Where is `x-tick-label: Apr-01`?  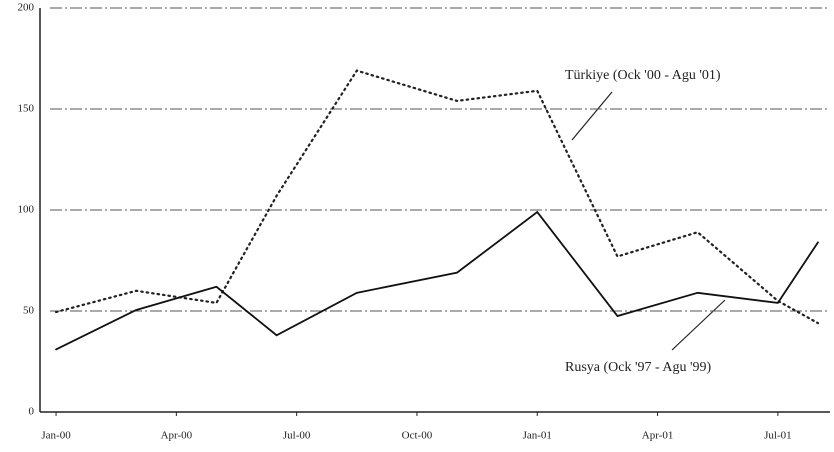 x-tick-label: Apr-01 is located at coordinates (658, 436).